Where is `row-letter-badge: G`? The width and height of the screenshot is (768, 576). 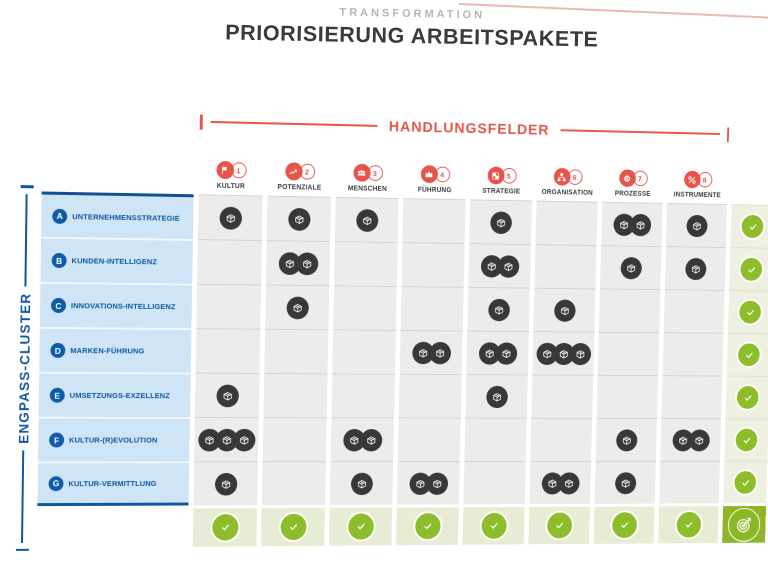 row-letter-badge: G is located at coordinates (56, 483).